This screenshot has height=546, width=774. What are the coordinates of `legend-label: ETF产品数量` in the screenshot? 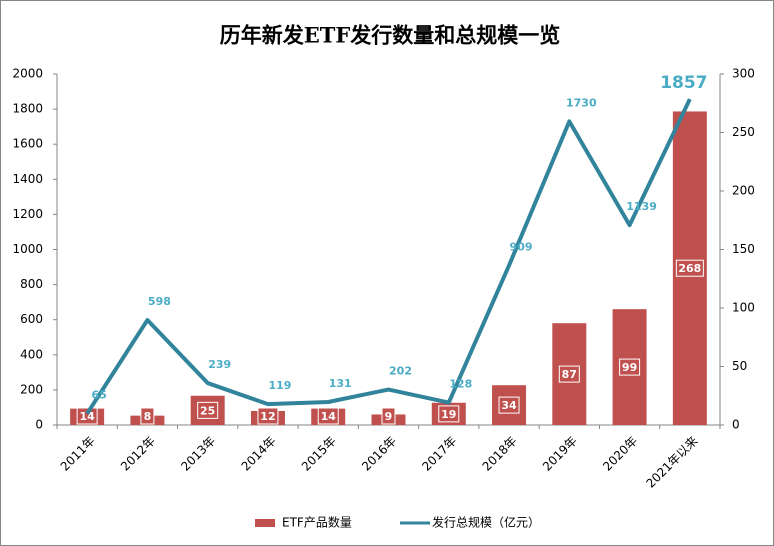 It's located at (317, 522).